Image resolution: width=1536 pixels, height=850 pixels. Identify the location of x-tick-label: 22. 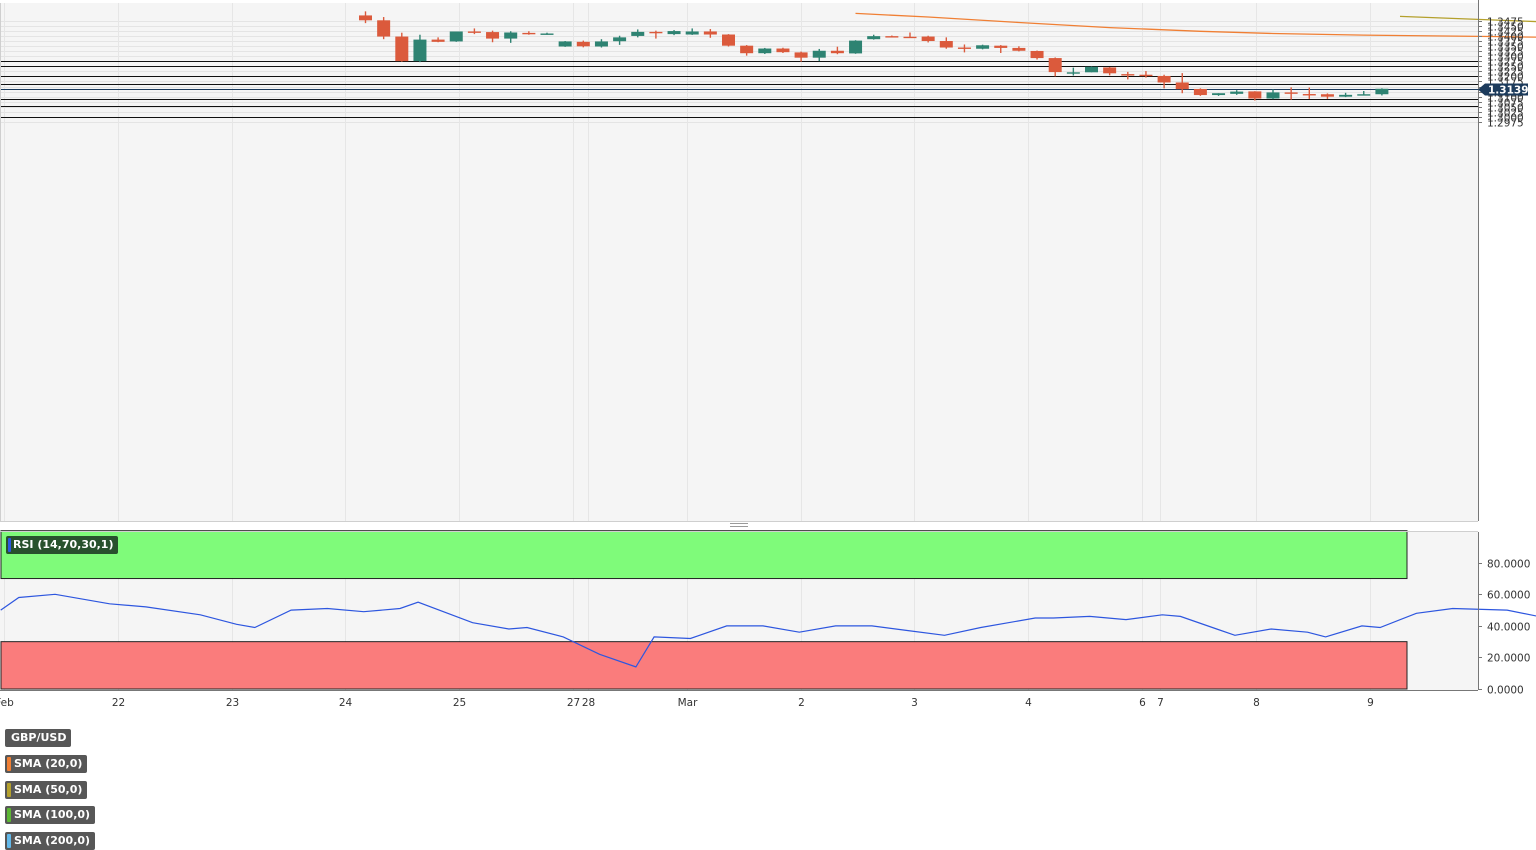
(118, 703).